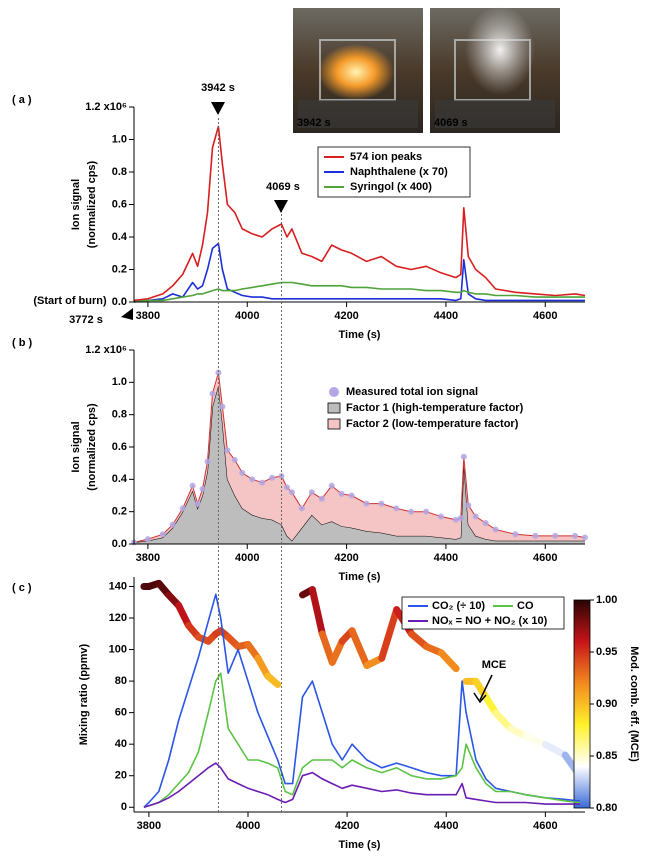  I want to click on annotation: 3772 s, so click(86, 320).